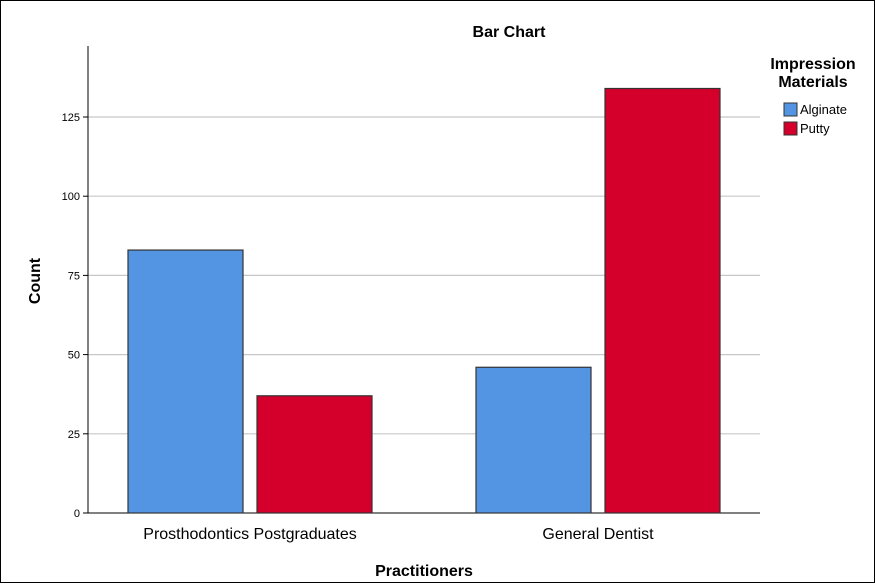 This screenshot has width=875, height=584. Describe the element at coordinates (71, 118) in the screenshot. I see `y-tick-label: 125` at that location.